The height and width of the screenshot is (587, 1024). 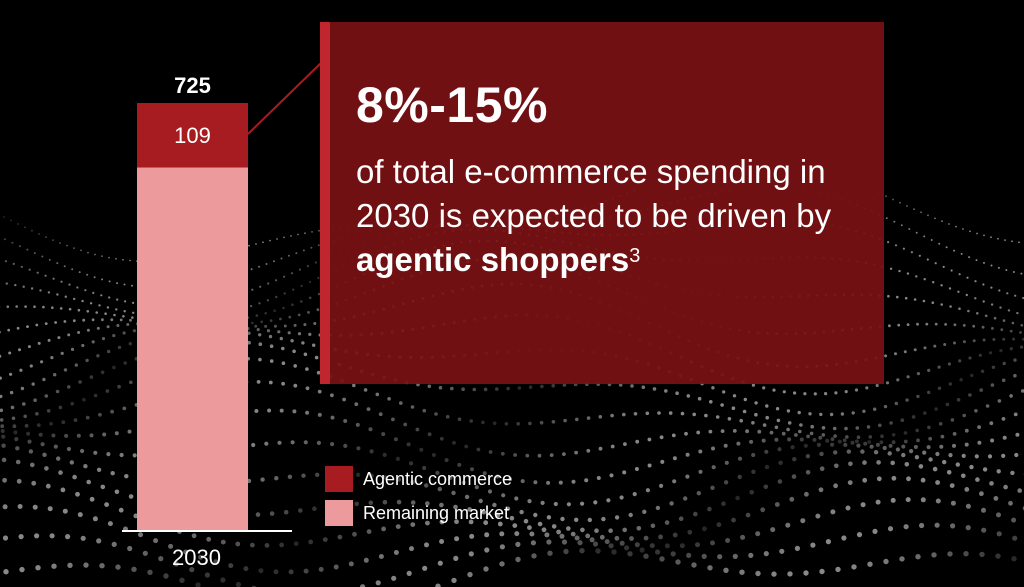 I want to click on legend-item-agentic-commerce: Agentic commerce, so click(x=418, y=479).